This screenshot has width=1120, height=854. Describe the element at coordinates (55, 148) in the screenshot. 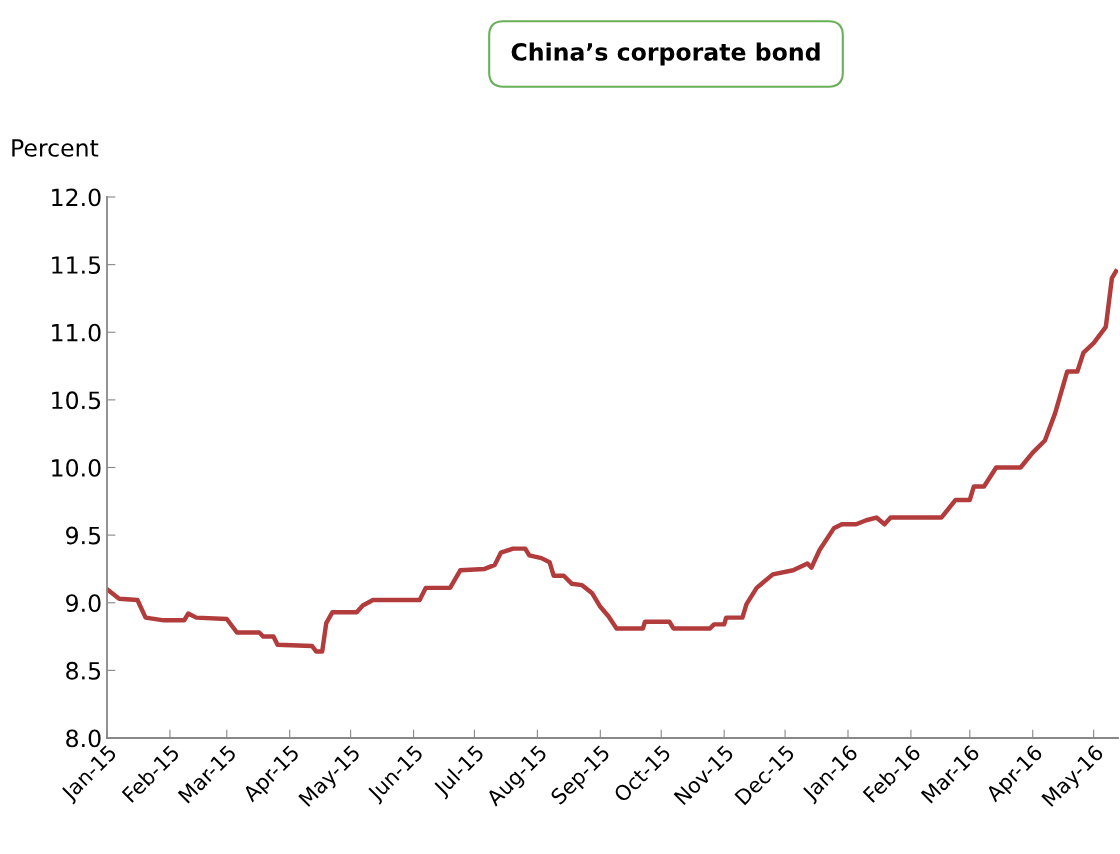

I see `y-axis-title: Percent` at that location.